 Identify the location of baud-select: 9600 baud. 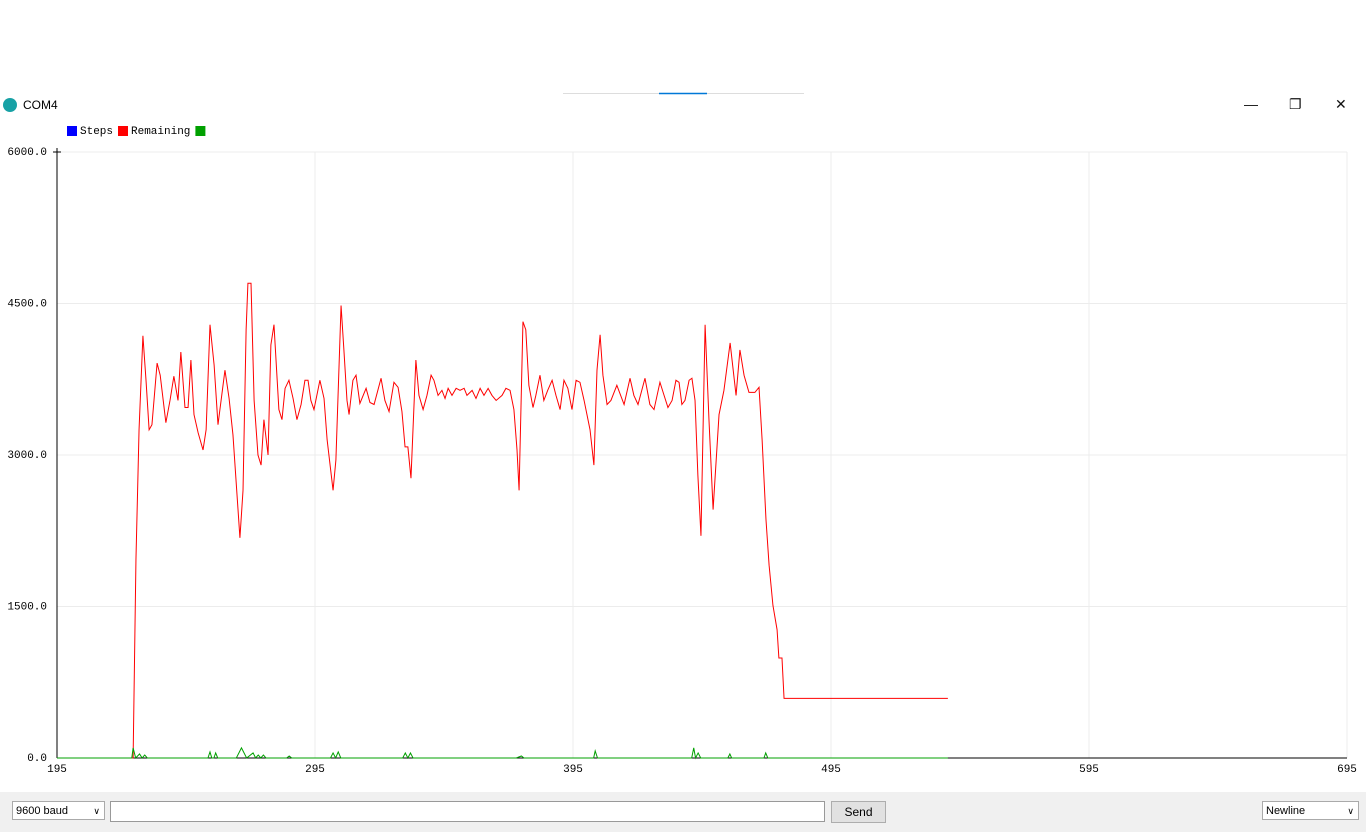
(58, 811).